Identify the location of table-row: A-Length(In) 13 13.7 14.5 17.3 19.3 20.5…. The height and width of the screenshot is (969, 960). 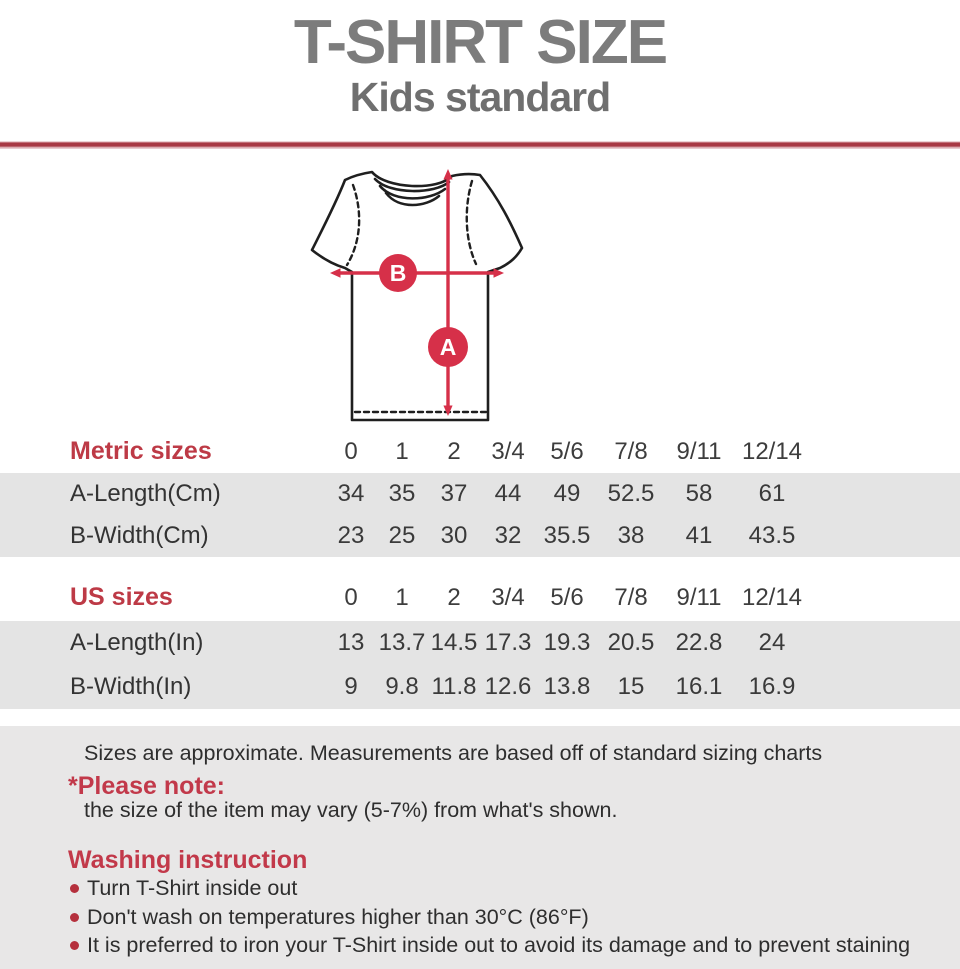
(480, 643).